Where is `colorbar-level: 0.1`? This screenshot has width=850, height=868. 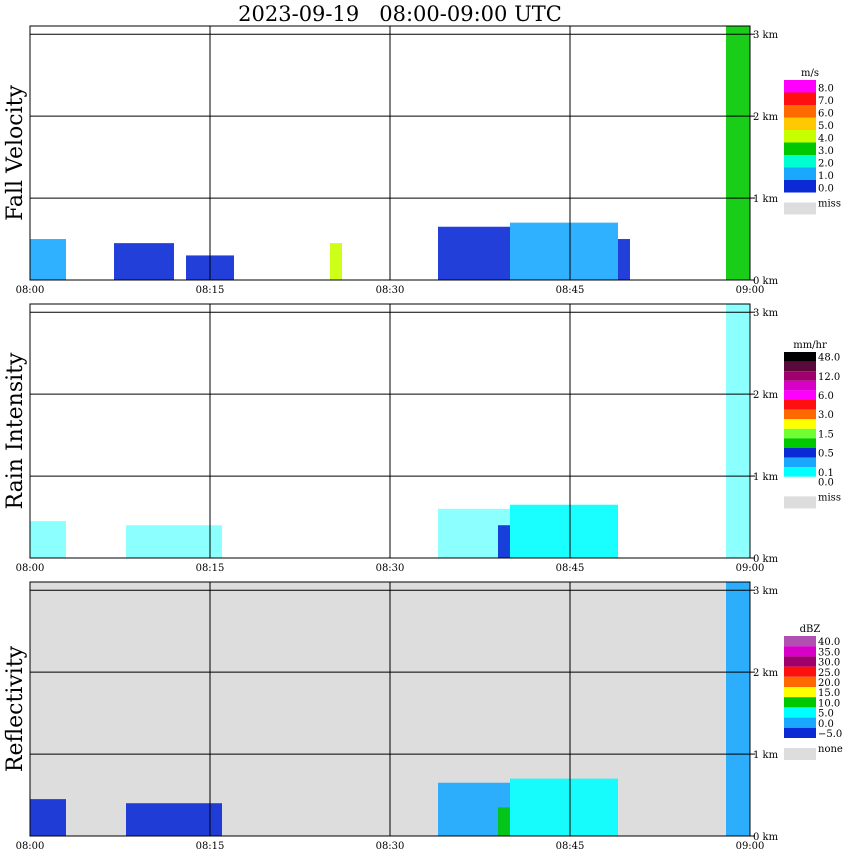 colorbar-level: 0.1 is located at coordinates (826, 473).